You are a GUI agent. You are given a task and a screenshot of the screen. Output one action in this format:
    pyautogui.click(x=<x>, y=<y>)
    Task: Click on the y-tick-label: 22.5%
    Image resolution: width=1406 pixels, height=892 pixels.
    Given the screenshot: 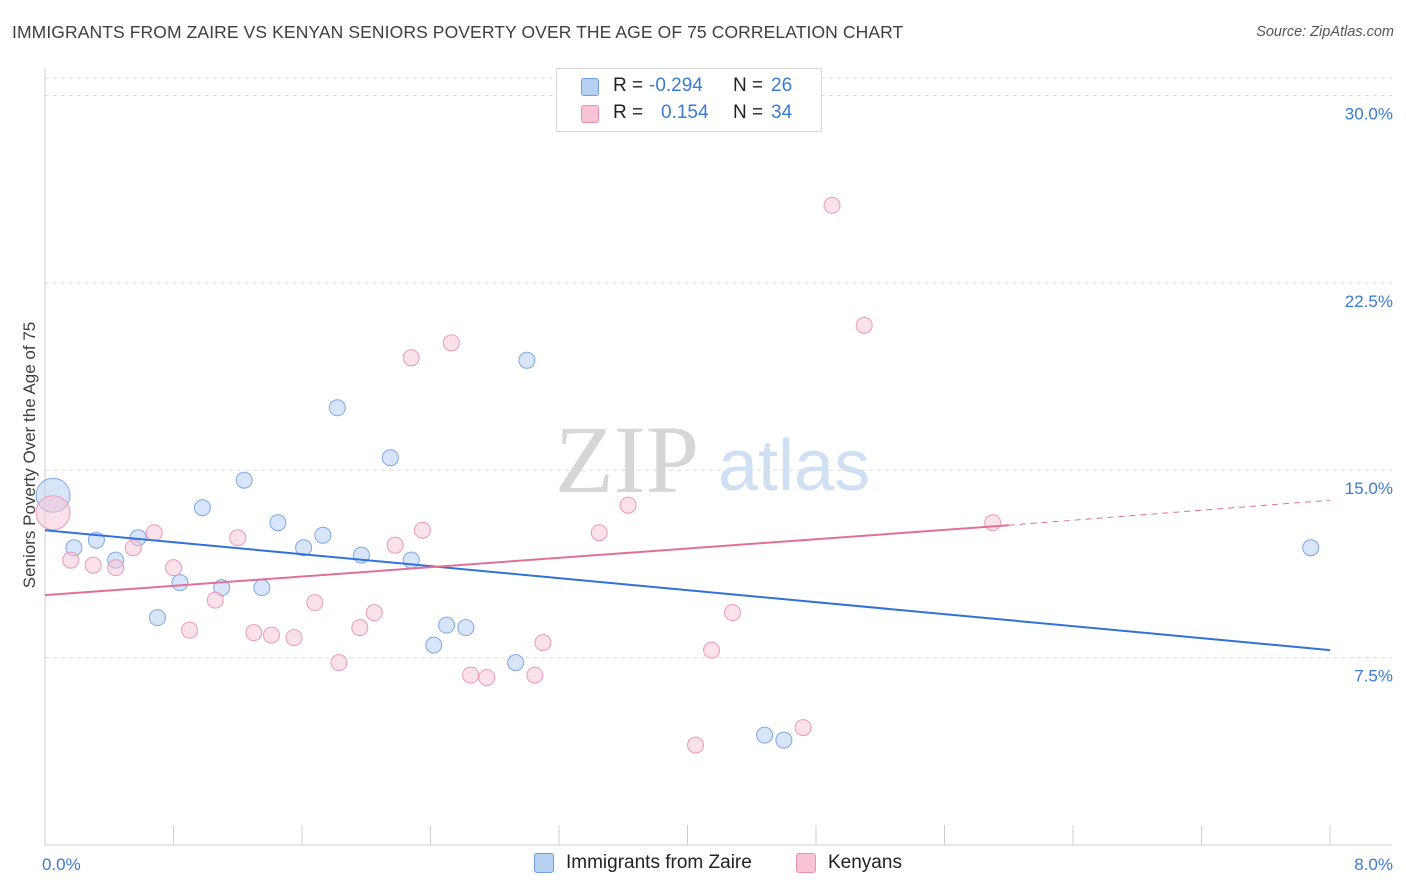 What is the action you would take?
    pyautogui.click(x=1369, y=301)
    